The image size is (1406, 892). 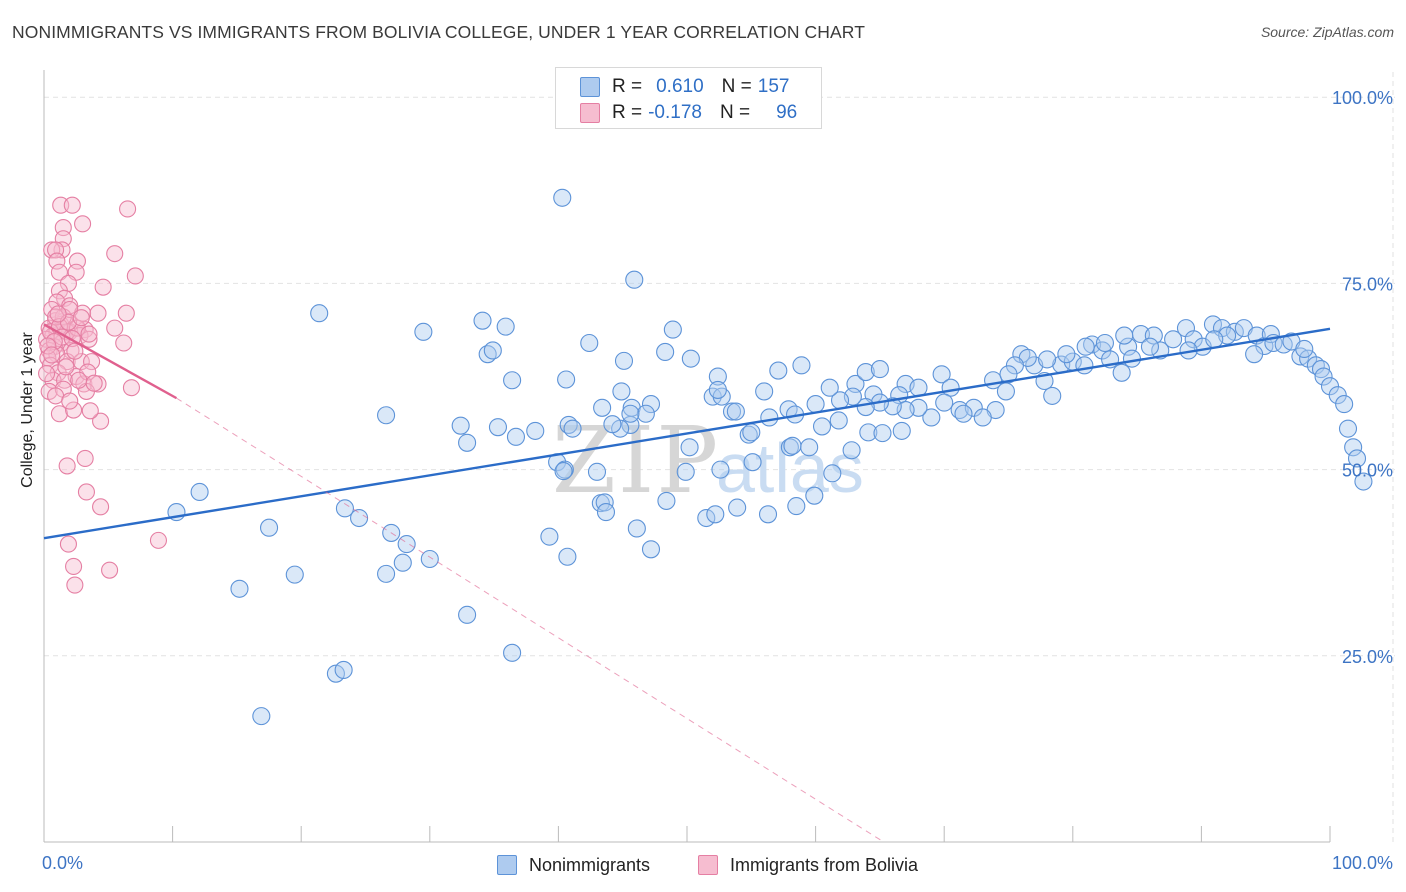 What do you see at coordinates (1362, 863) in the screenshot?
I see `x-tick-label: 100.0%` at bounding box center [1362, 863].